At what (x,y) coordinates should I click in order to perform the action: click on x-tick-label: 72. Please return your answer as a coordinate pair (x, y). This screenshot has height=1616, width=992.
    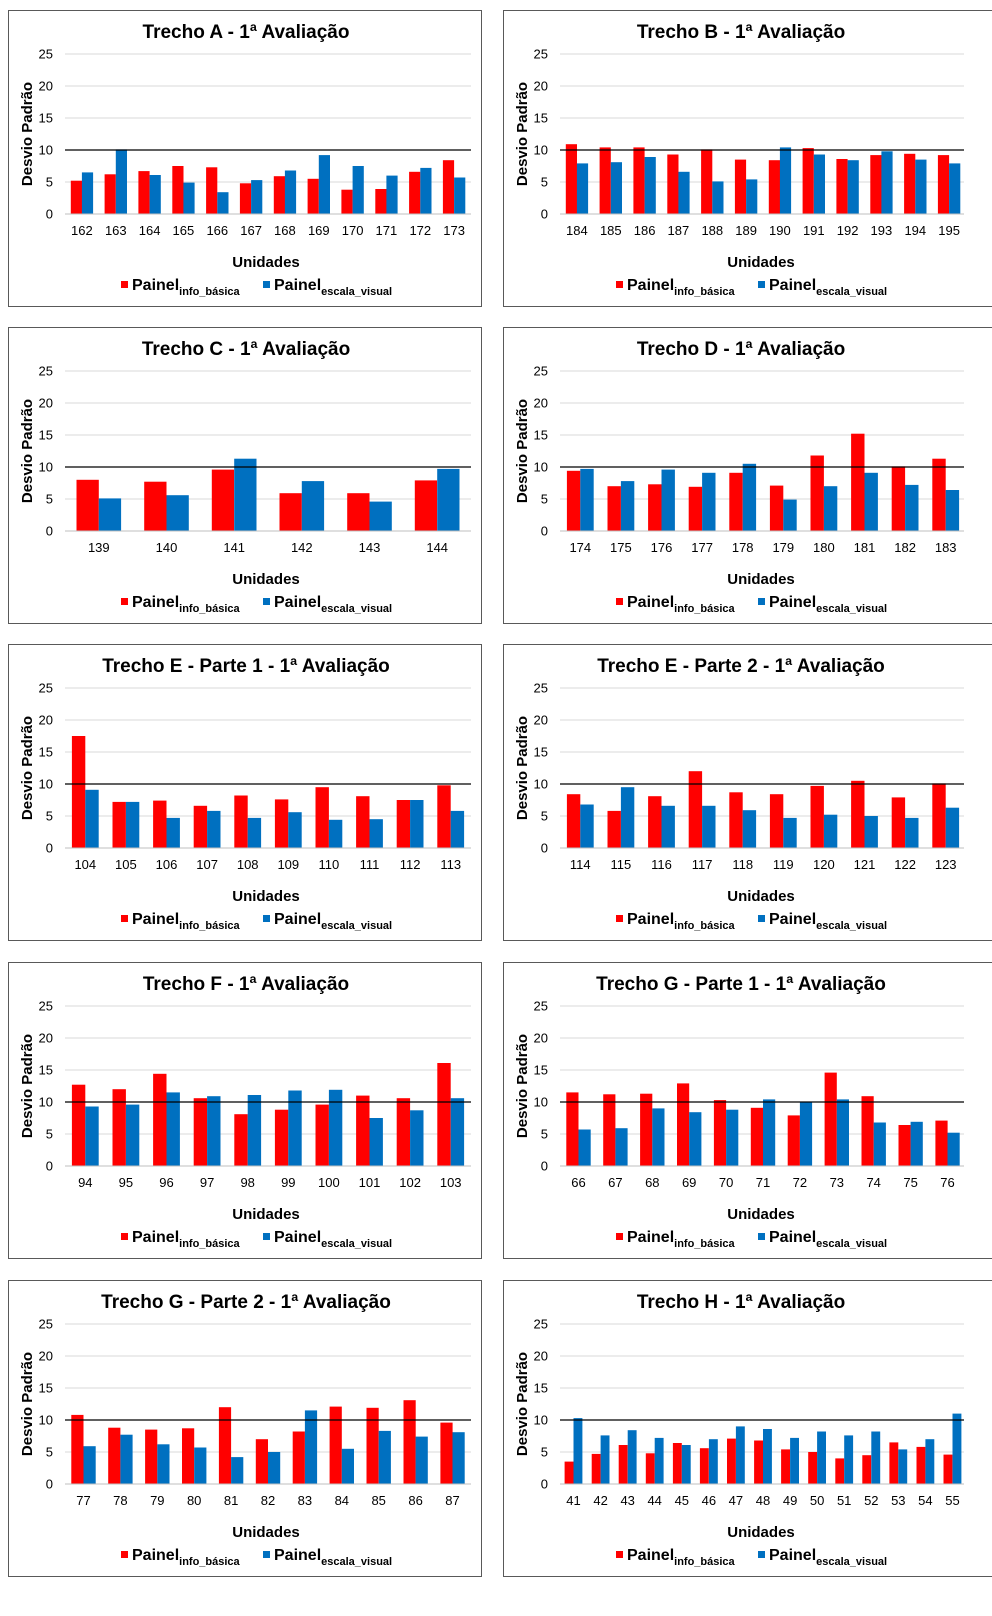
    Looking at the image, I should click on (800, 1182).